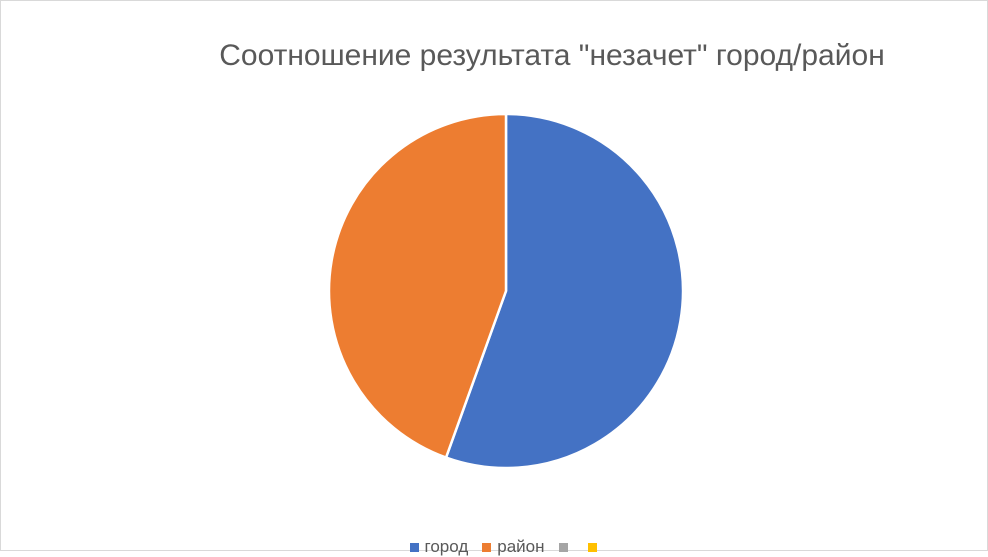 The height and width of the screenshot is (557, 988). What do you see at coordinates (414, 547) in the screenshot?
I see `legend-swatch-gorod` at bounding box center [414, 547].